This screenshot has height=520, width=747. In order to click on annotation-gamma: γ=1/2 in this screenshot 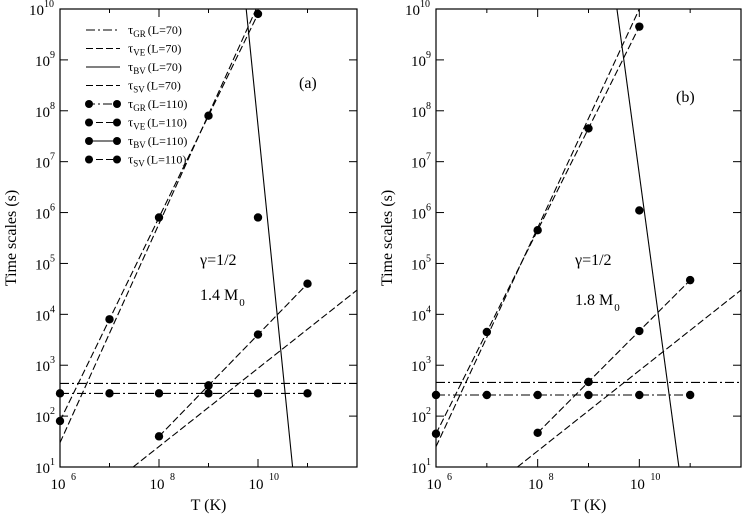, I will do `click(593, 260)`.